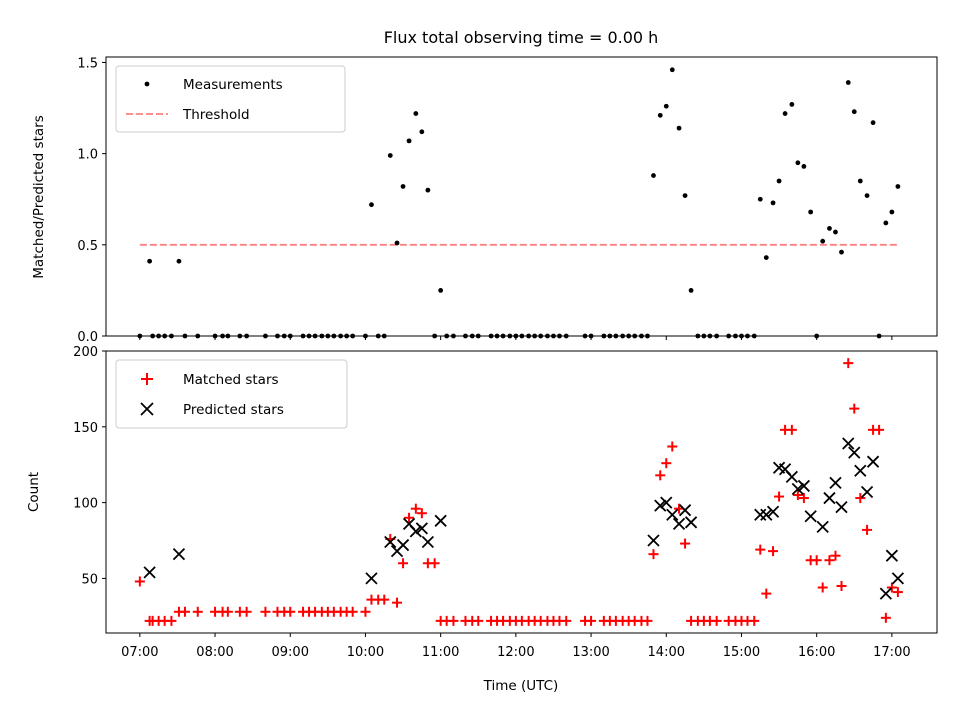 Image resolution: width=960 pixels, height=720 pixels. What do you see at coordinates (816, 652) in the screenshot?
I see `bottom-x-tick-label: 16:00` at bounding box center [816, 652].